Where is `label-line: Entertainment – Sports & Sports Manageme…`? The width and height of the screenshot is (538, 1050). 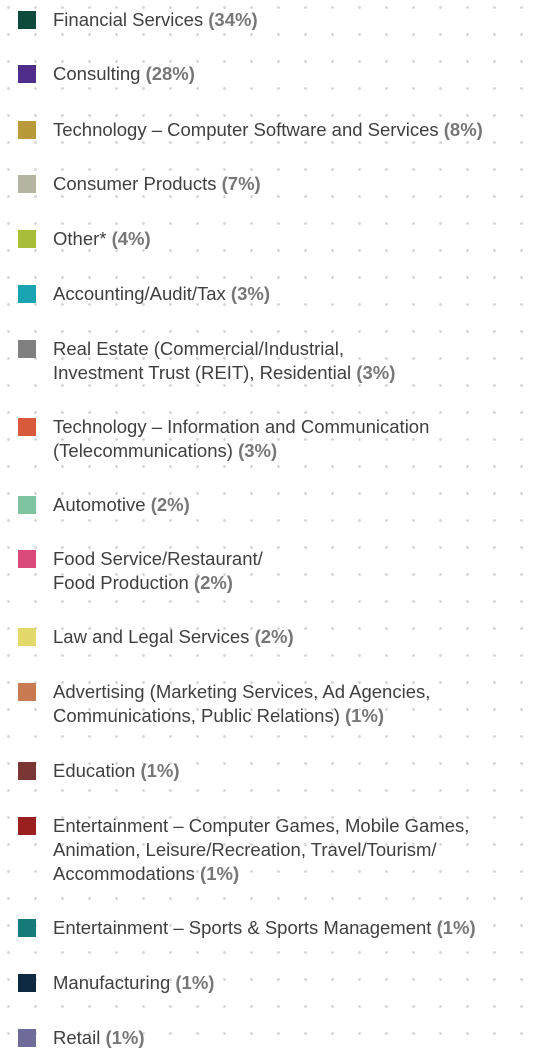
label-line: Entertainment – Sports & Sports Manageme… is located at coordinates (264, 928).